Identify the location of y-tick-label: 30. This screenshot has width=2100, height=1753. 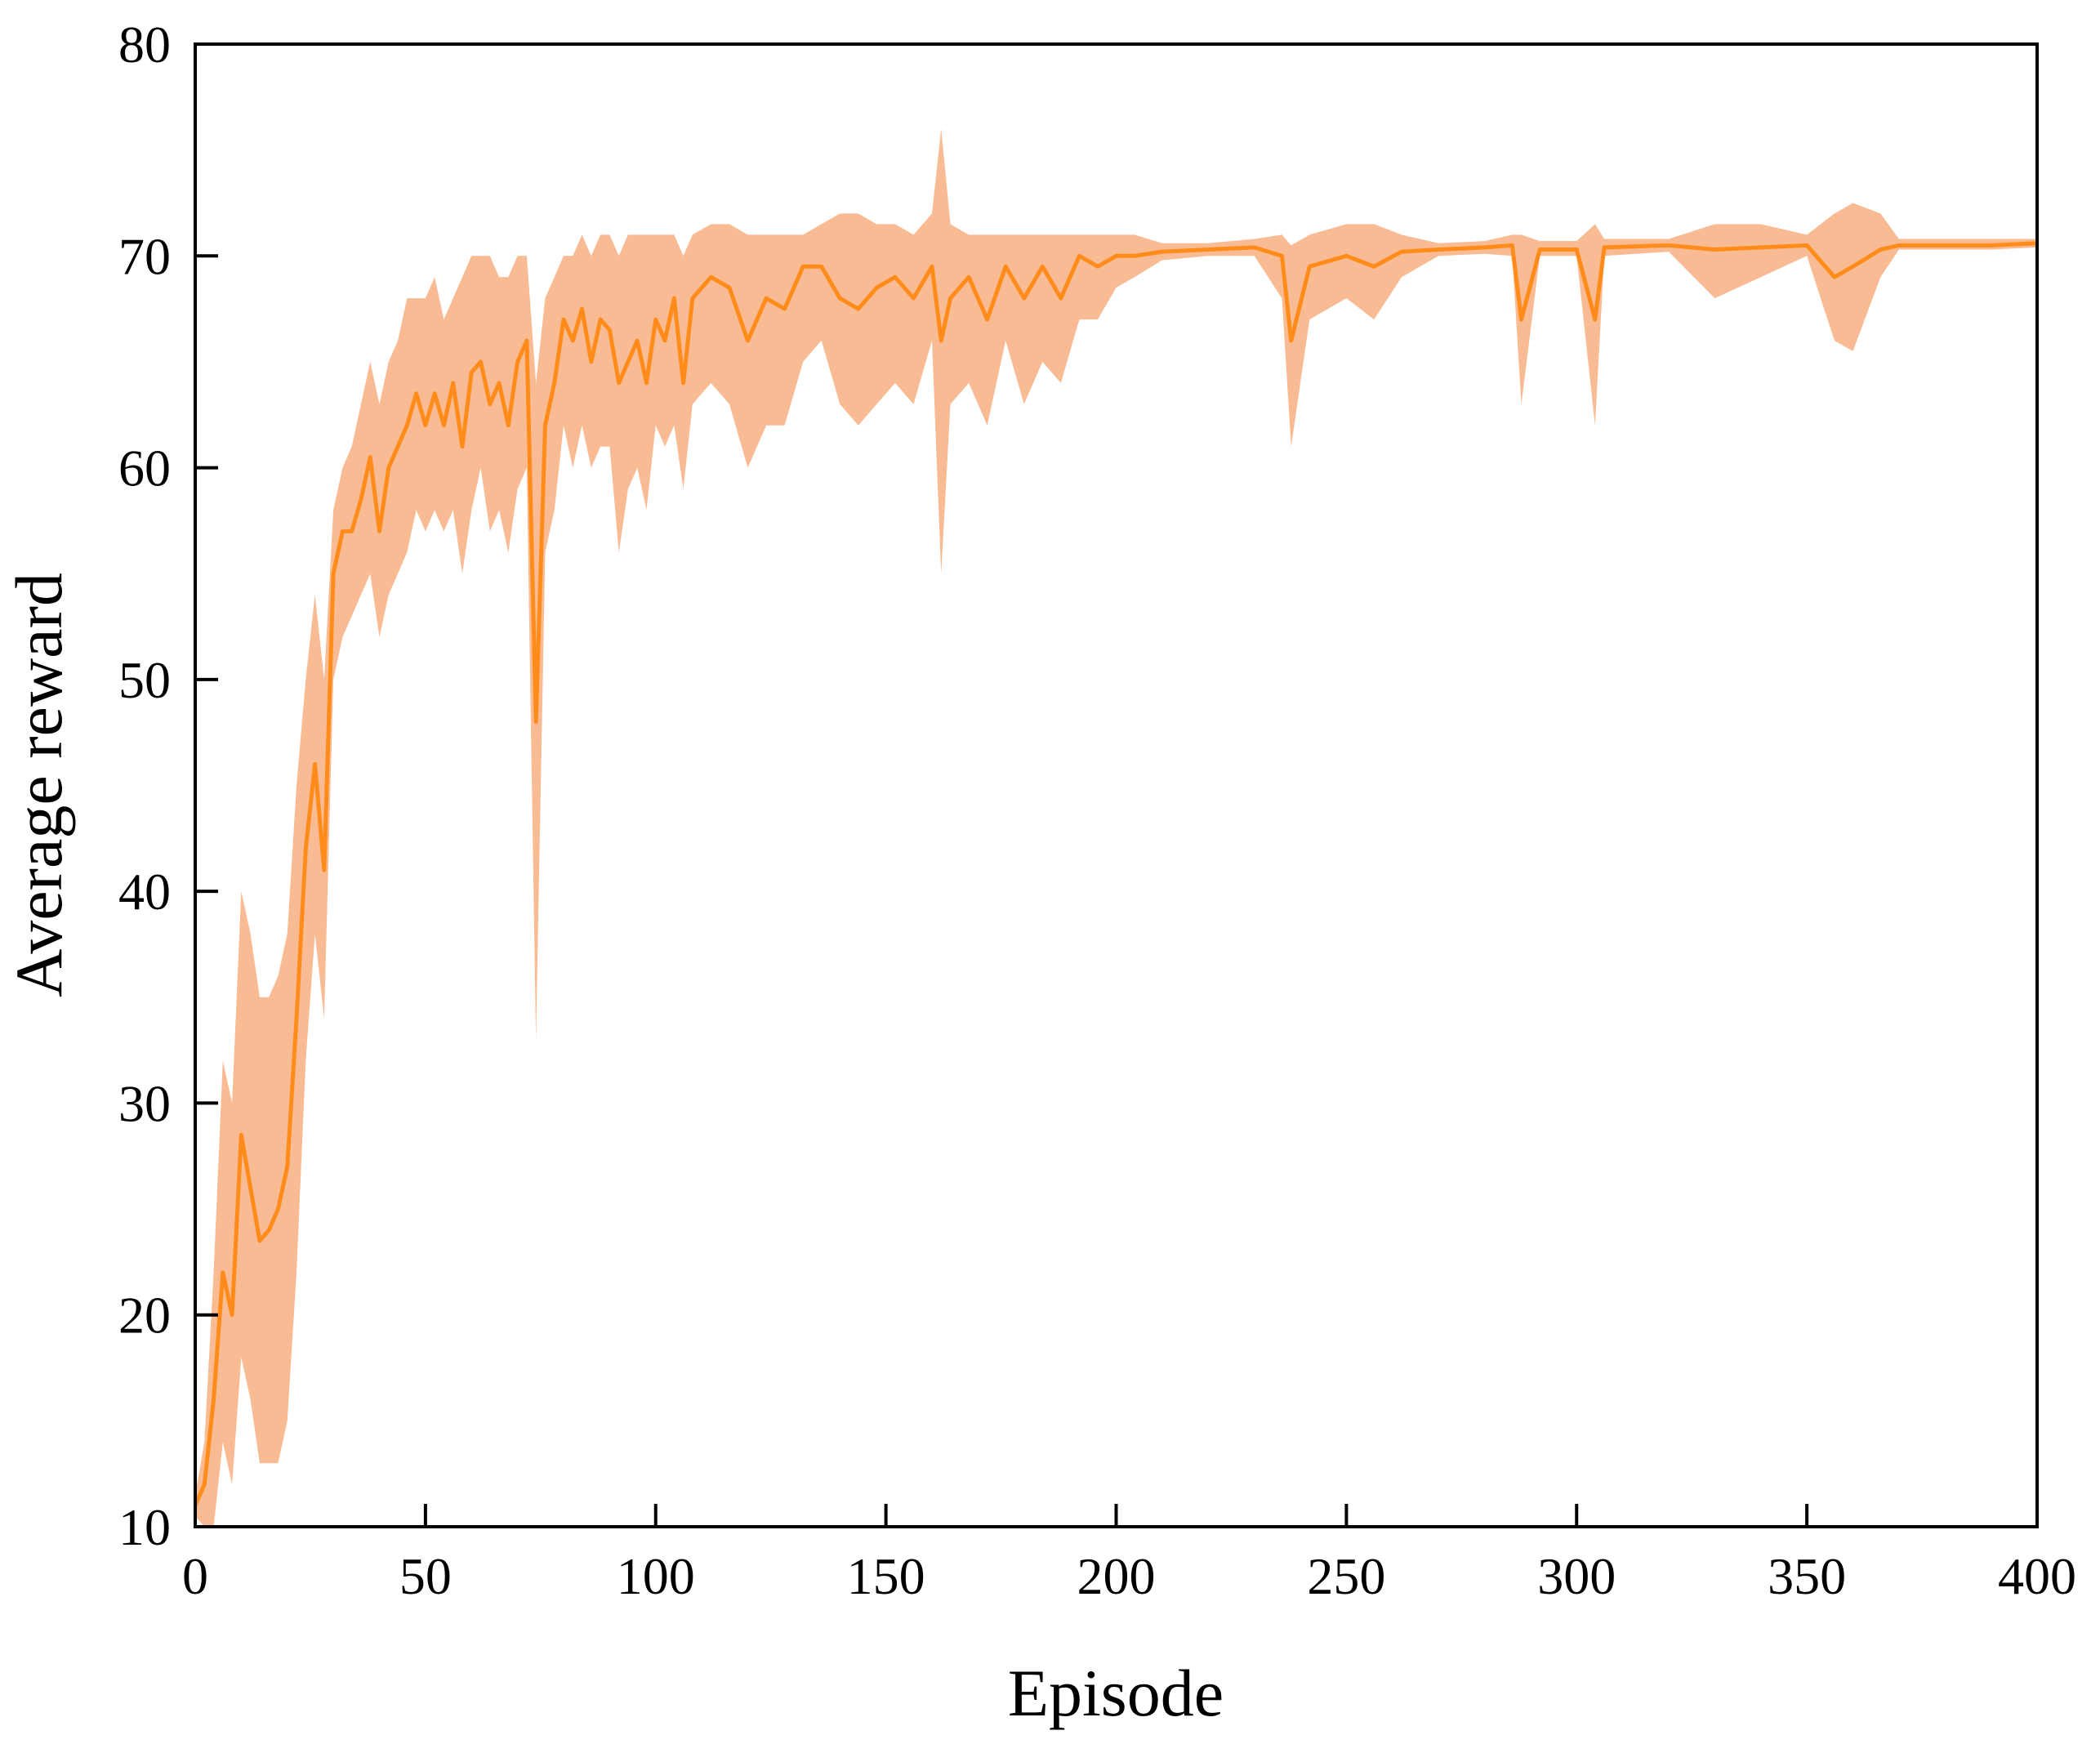
(144, 1103).